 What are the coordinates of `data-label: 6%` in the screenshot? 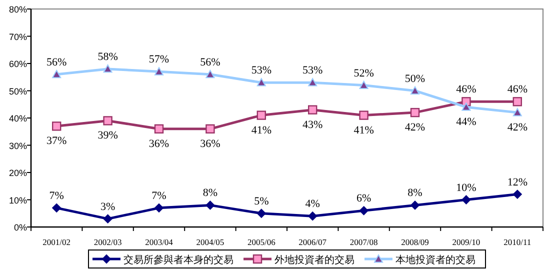 It's located at (364, 198).